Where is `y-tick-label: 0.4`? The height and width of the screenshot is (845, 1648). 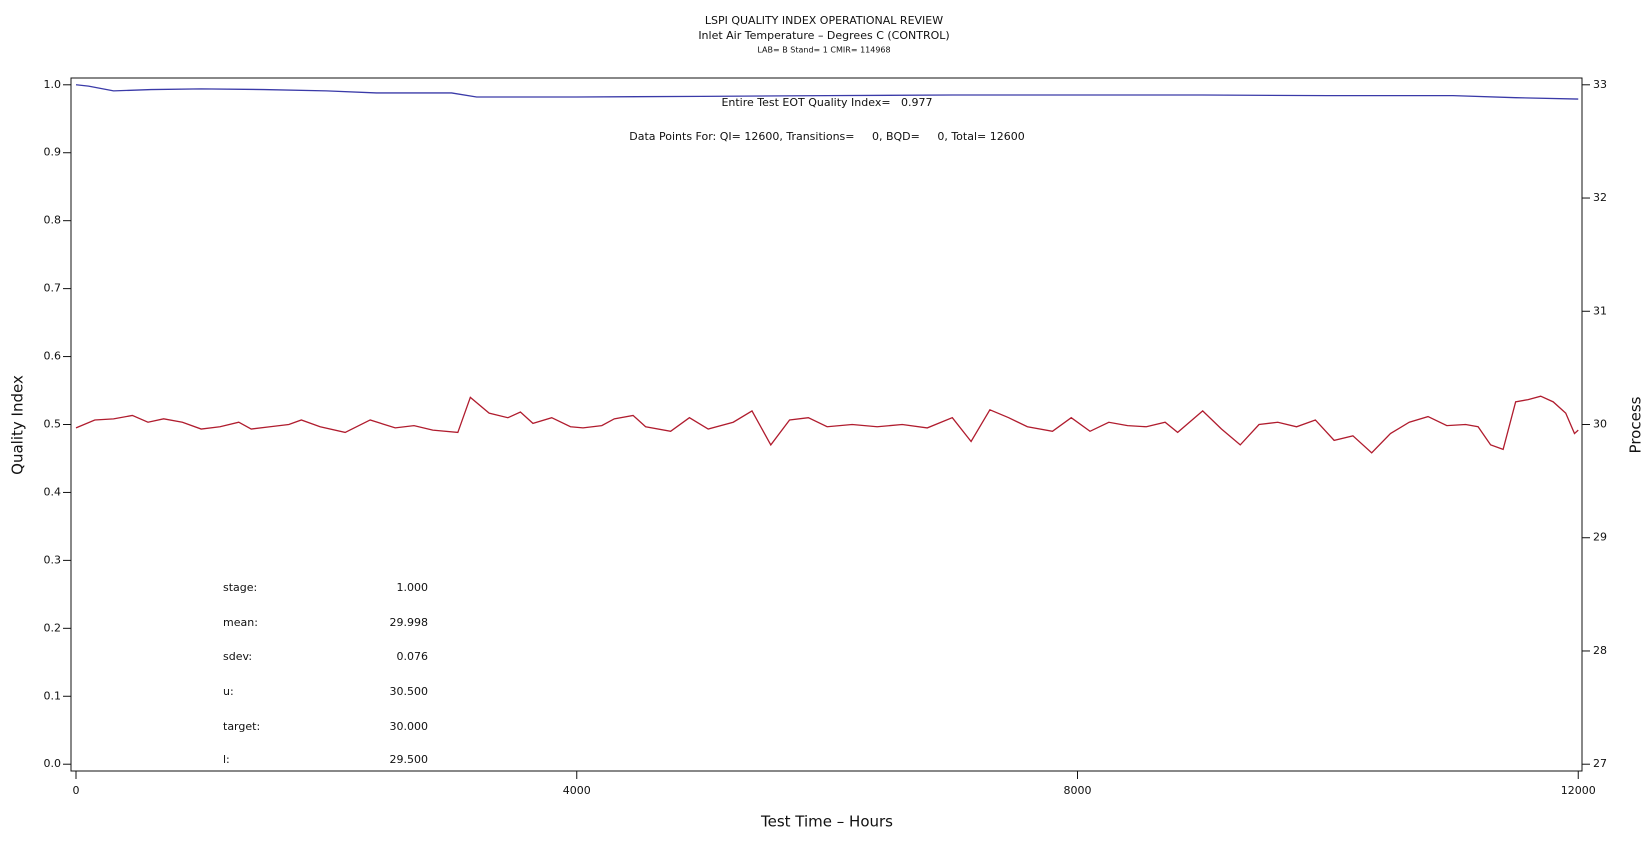
y-tick-label: 0.4 is located at coordinates (53, 491).